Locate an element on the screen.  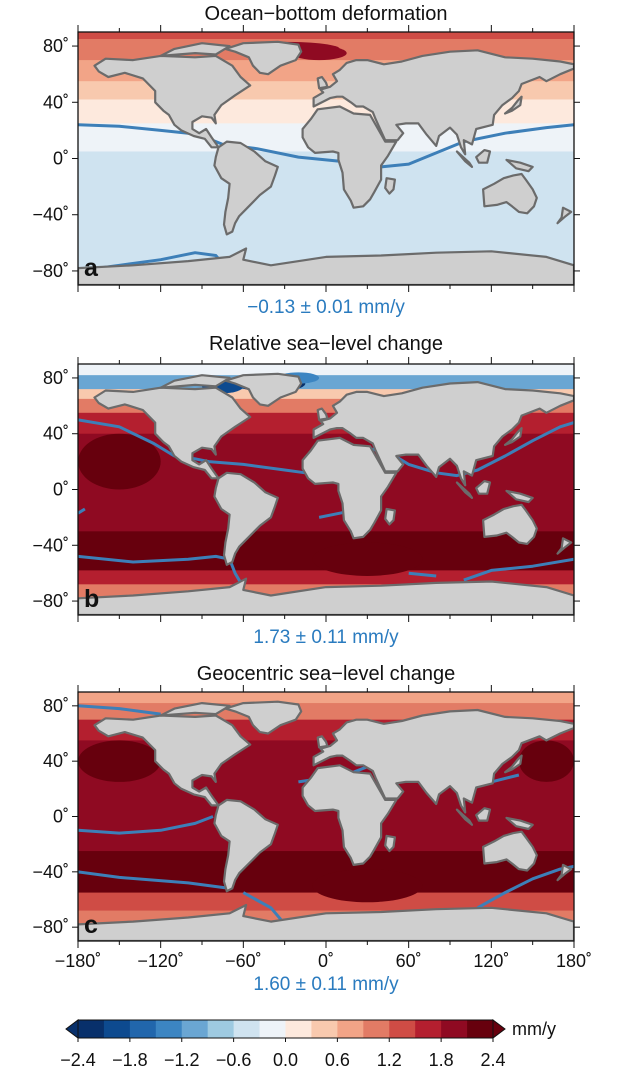
colorbar-tick-label: −1.8 is located at coordinates (130, 1060).